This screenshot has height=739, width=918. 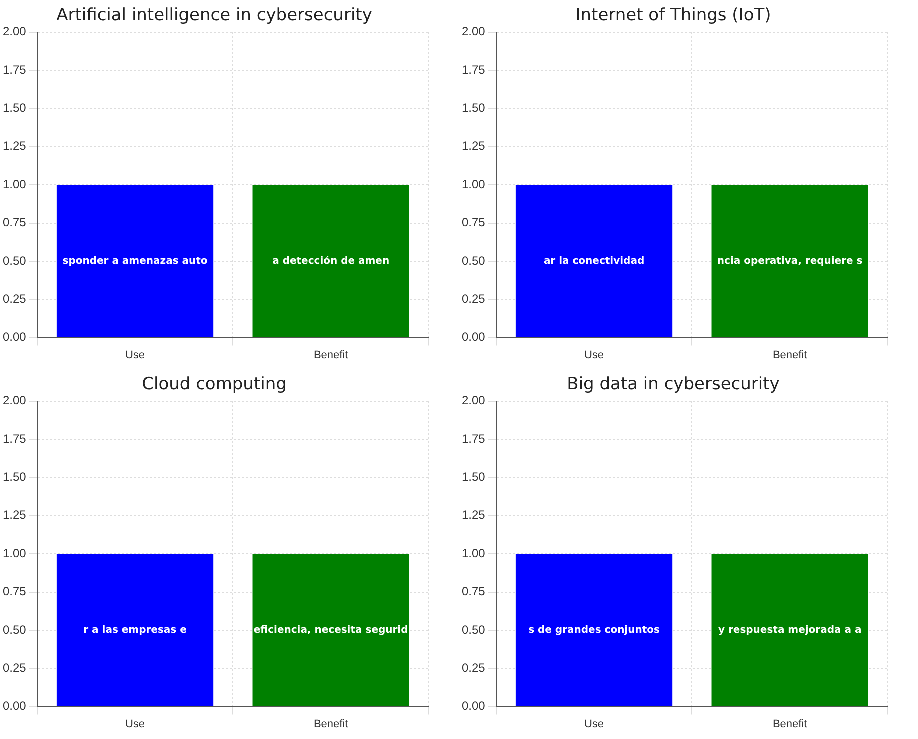 What do you see at coordinates (331, 262) in the screenshot?
I see `annotation: a detección de amen` at bounding box center [331, 262].